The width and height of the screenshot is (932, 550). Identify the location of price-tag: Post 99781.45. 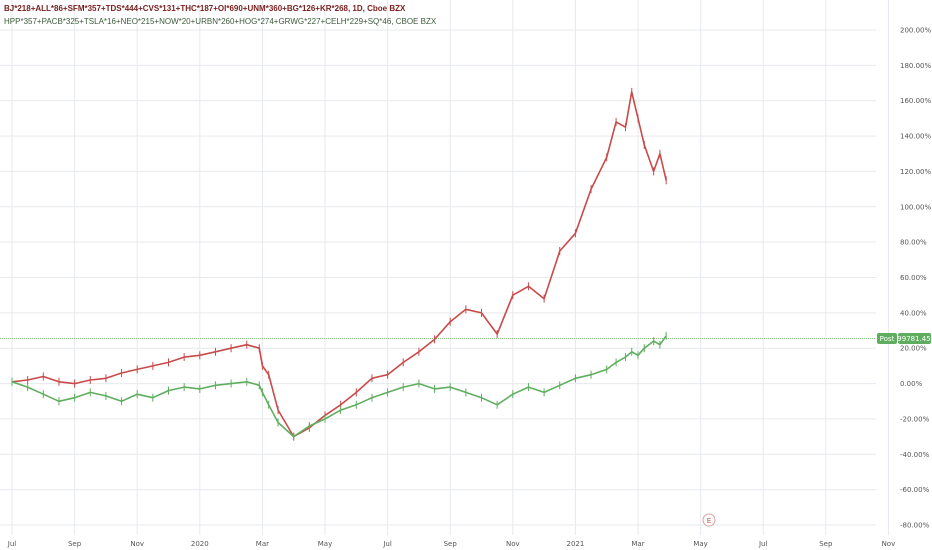
(904, 338).